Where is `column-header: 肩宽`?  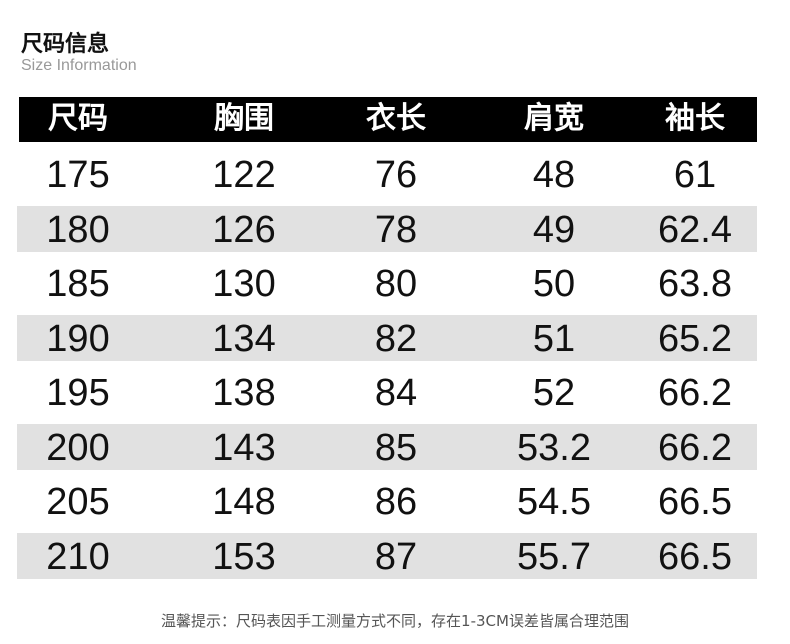 column-header: 肩宽 is located at coordinates (554, 118).